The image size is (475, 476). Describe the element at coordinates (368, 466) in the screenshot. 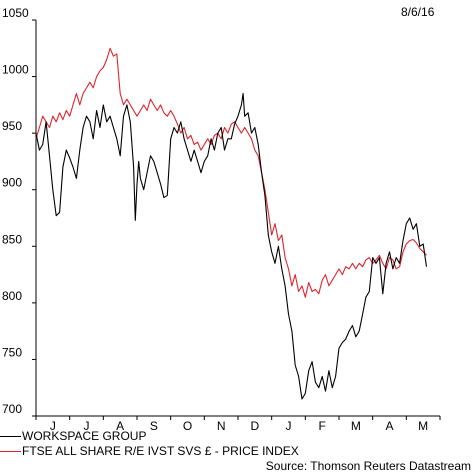

I see `source-note: Source: Thomson Reuters Datastream` at that location.